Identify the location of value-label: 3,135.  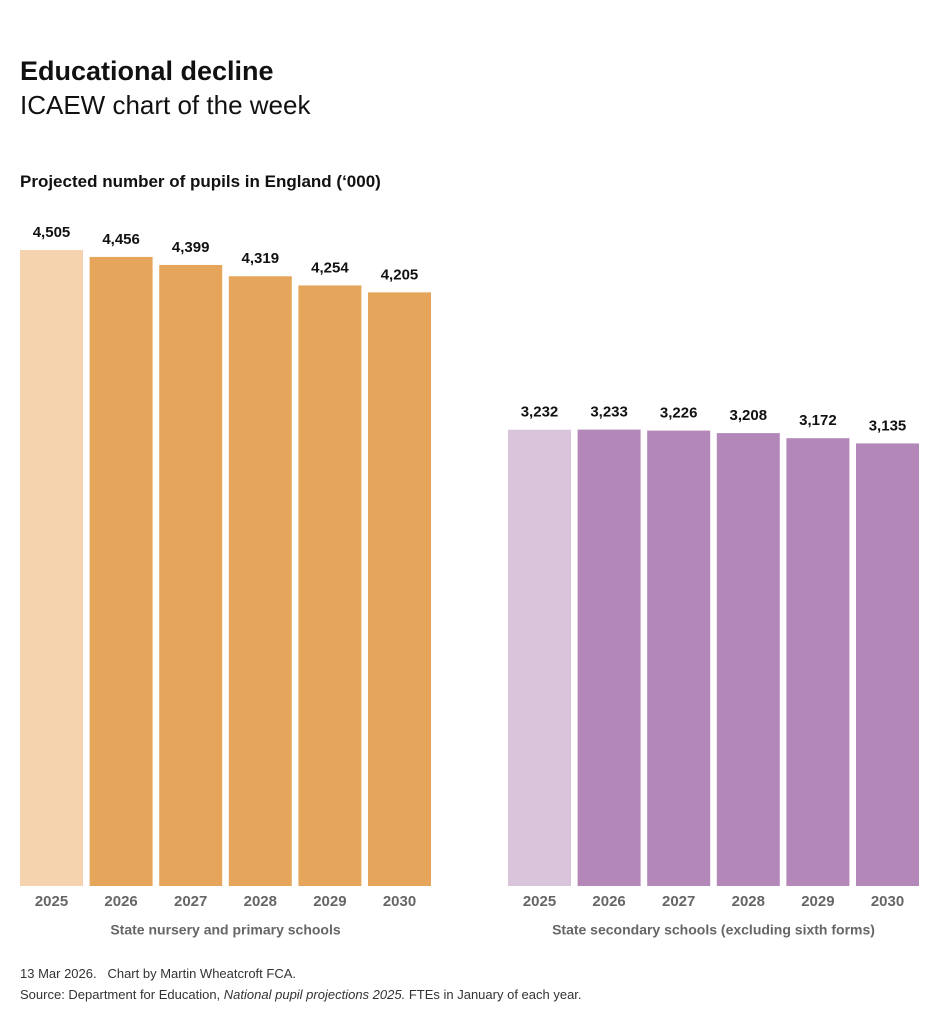
(888, 425).